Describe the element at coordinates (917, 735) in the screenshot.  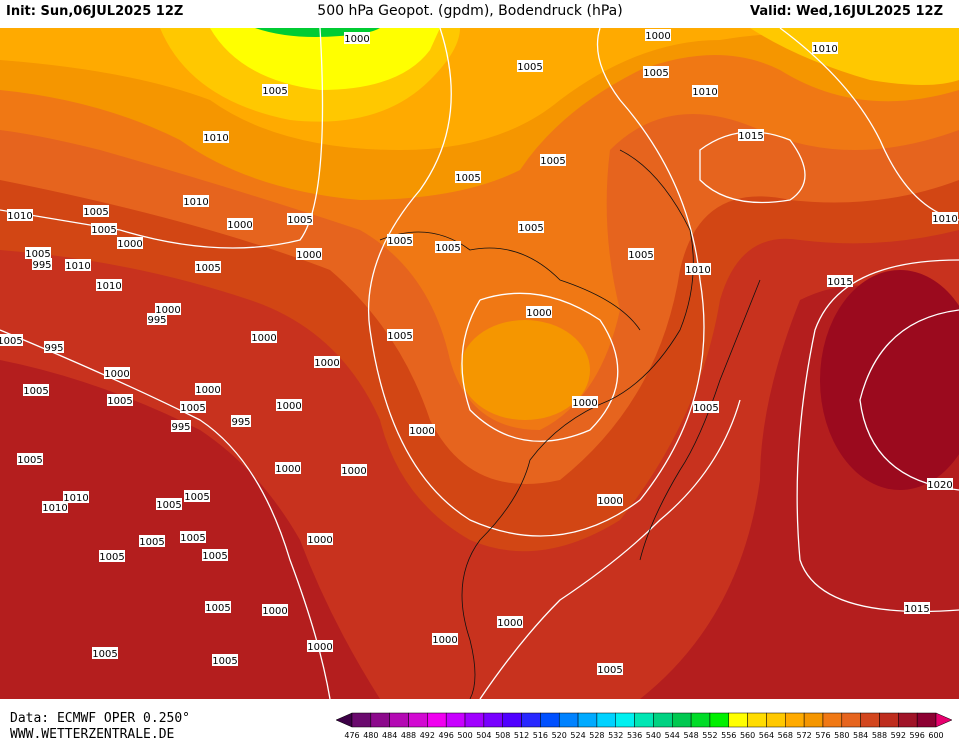
I see `colorbar-label: 596` at that location.